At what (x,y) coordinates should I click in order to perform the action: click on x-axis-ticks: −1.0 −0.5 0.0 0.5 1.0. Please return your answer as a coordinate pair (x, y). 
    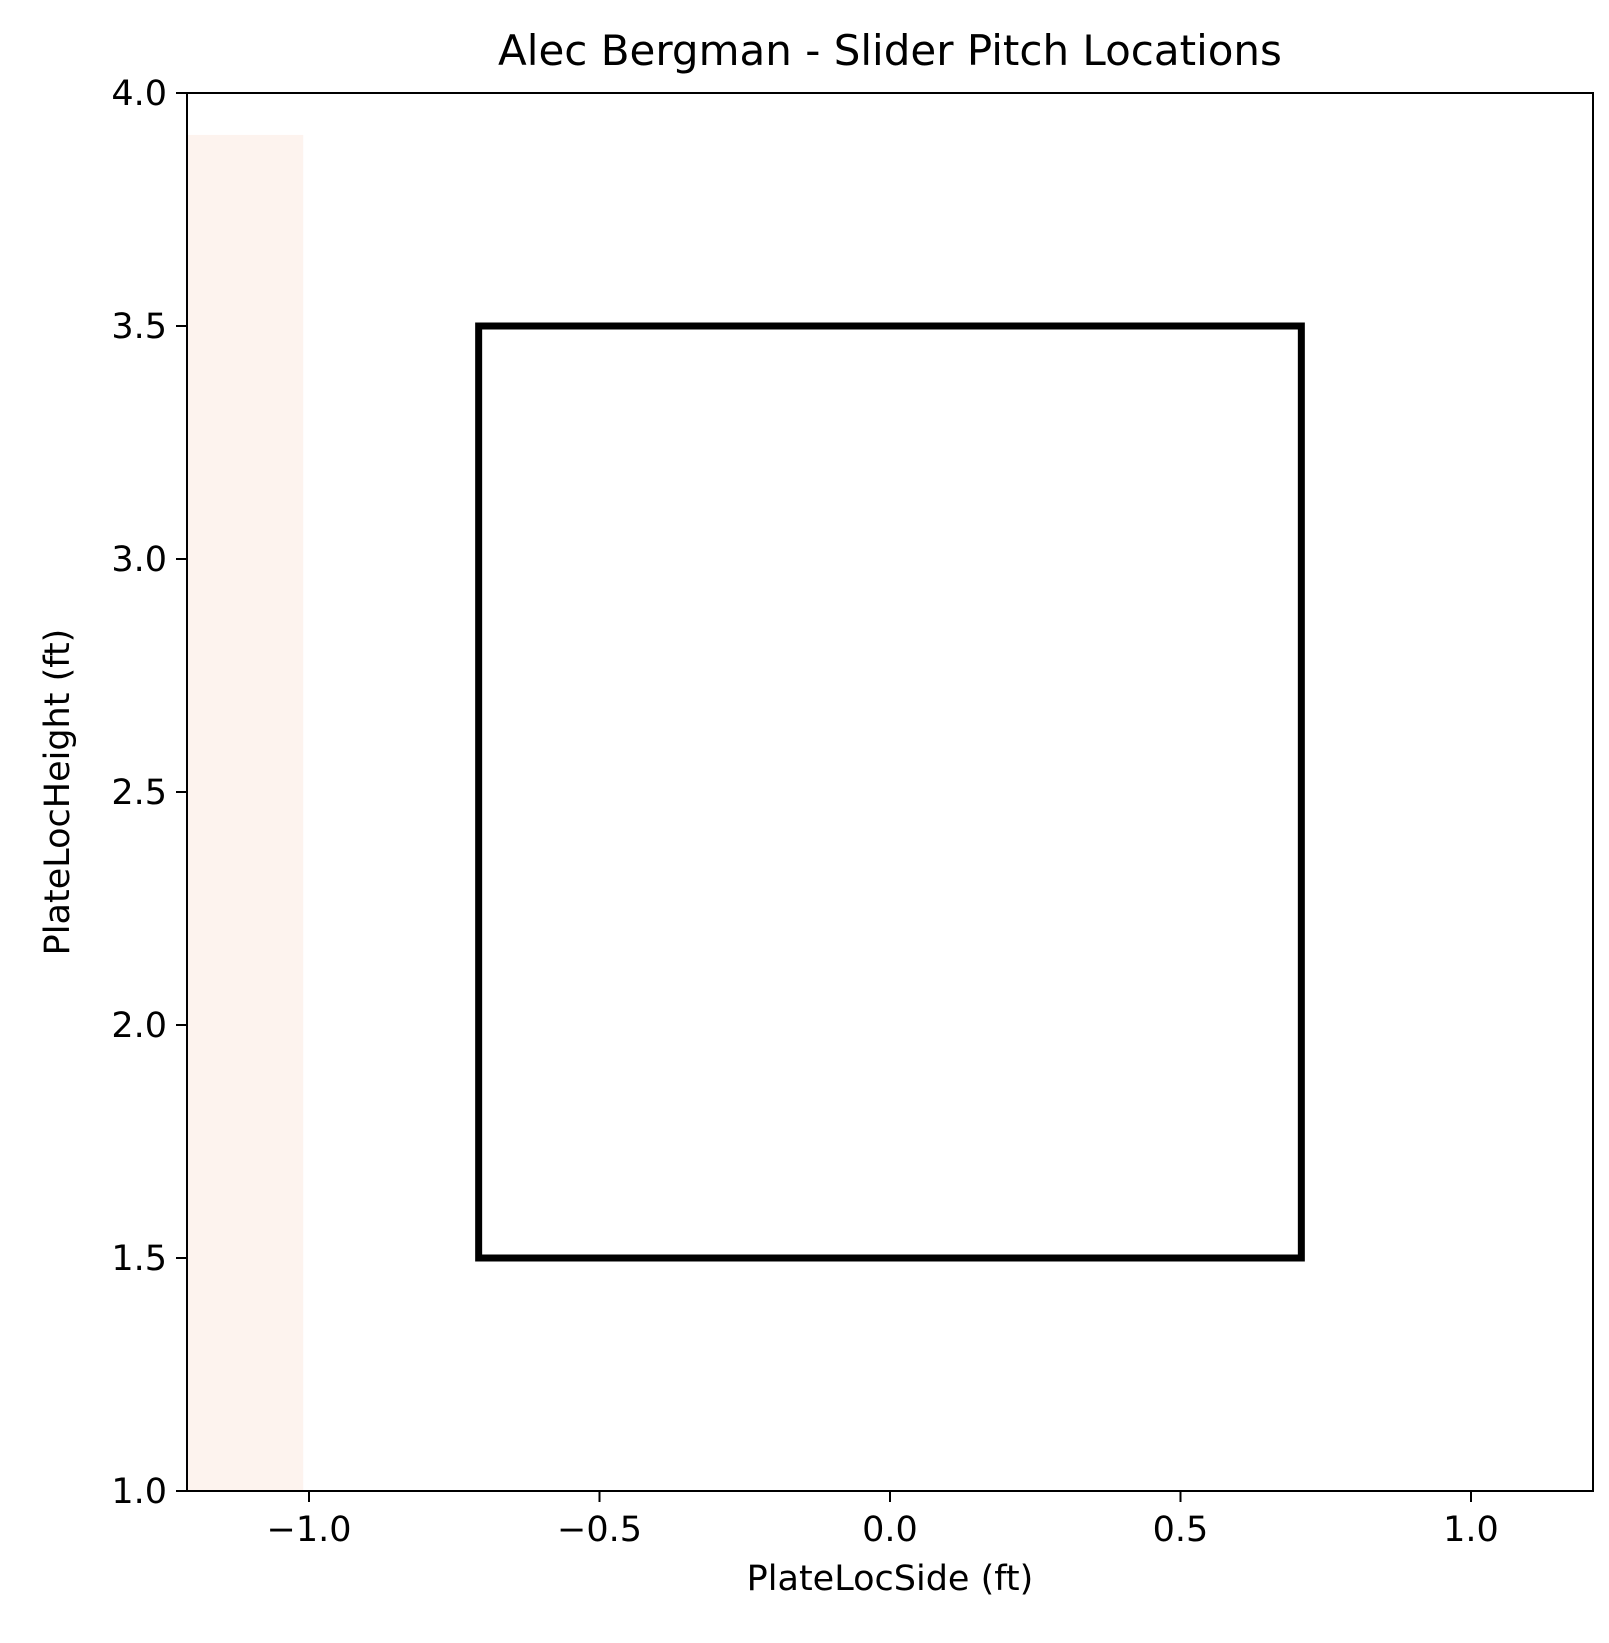
    Looking at the image, I should click on (883, 1520).